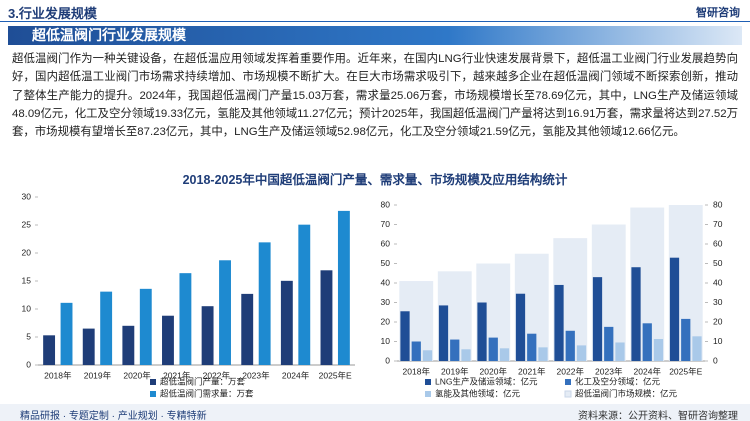 The height and width of the screenshot is (421, 750). Describe the element at coordinates (718, 282) in the screenshot. I see `y2-tick-label: 40` at that location.